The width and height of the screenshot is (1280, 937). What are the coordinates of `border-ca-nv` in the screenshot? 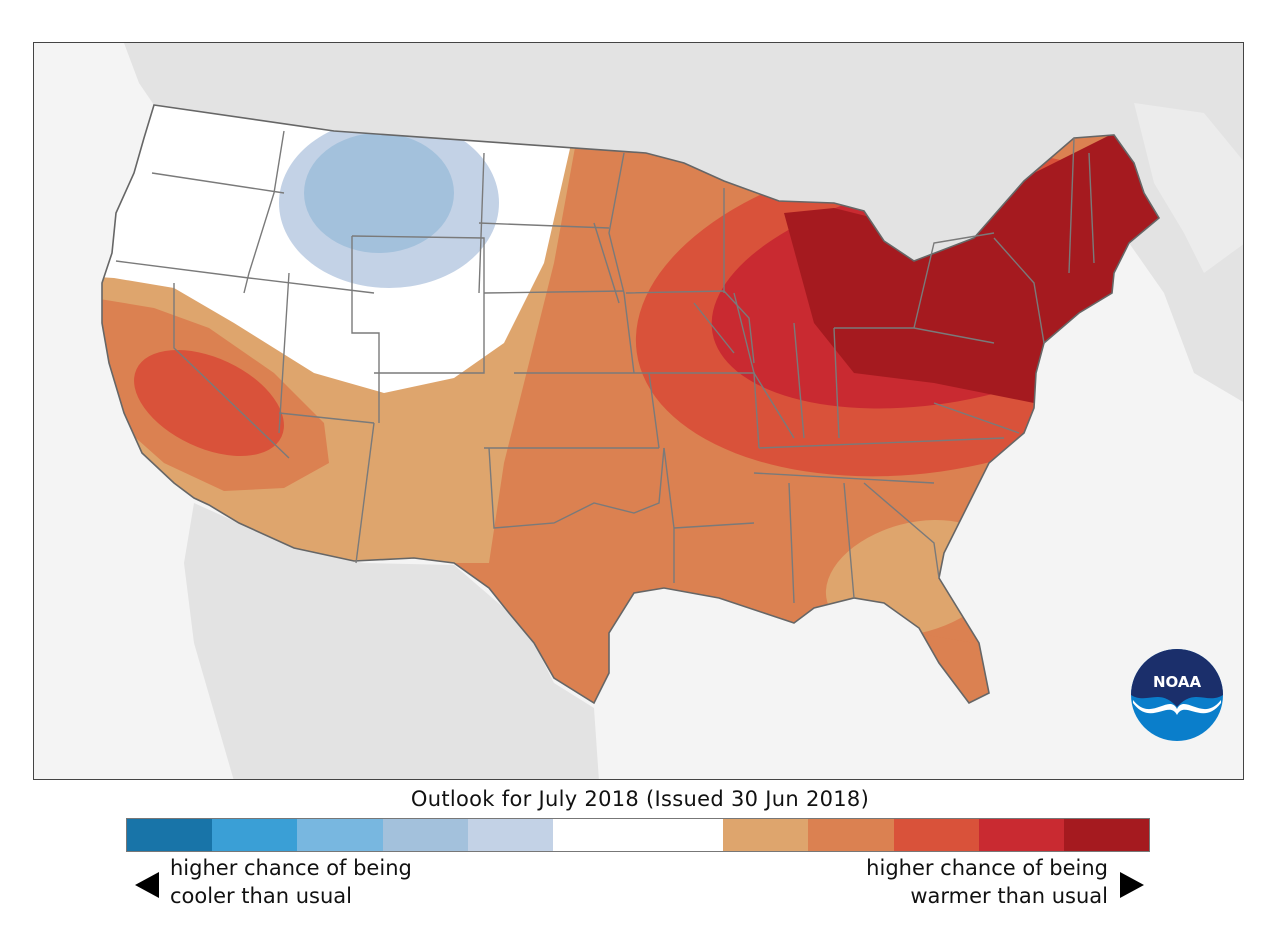 It's located at (231, 371).